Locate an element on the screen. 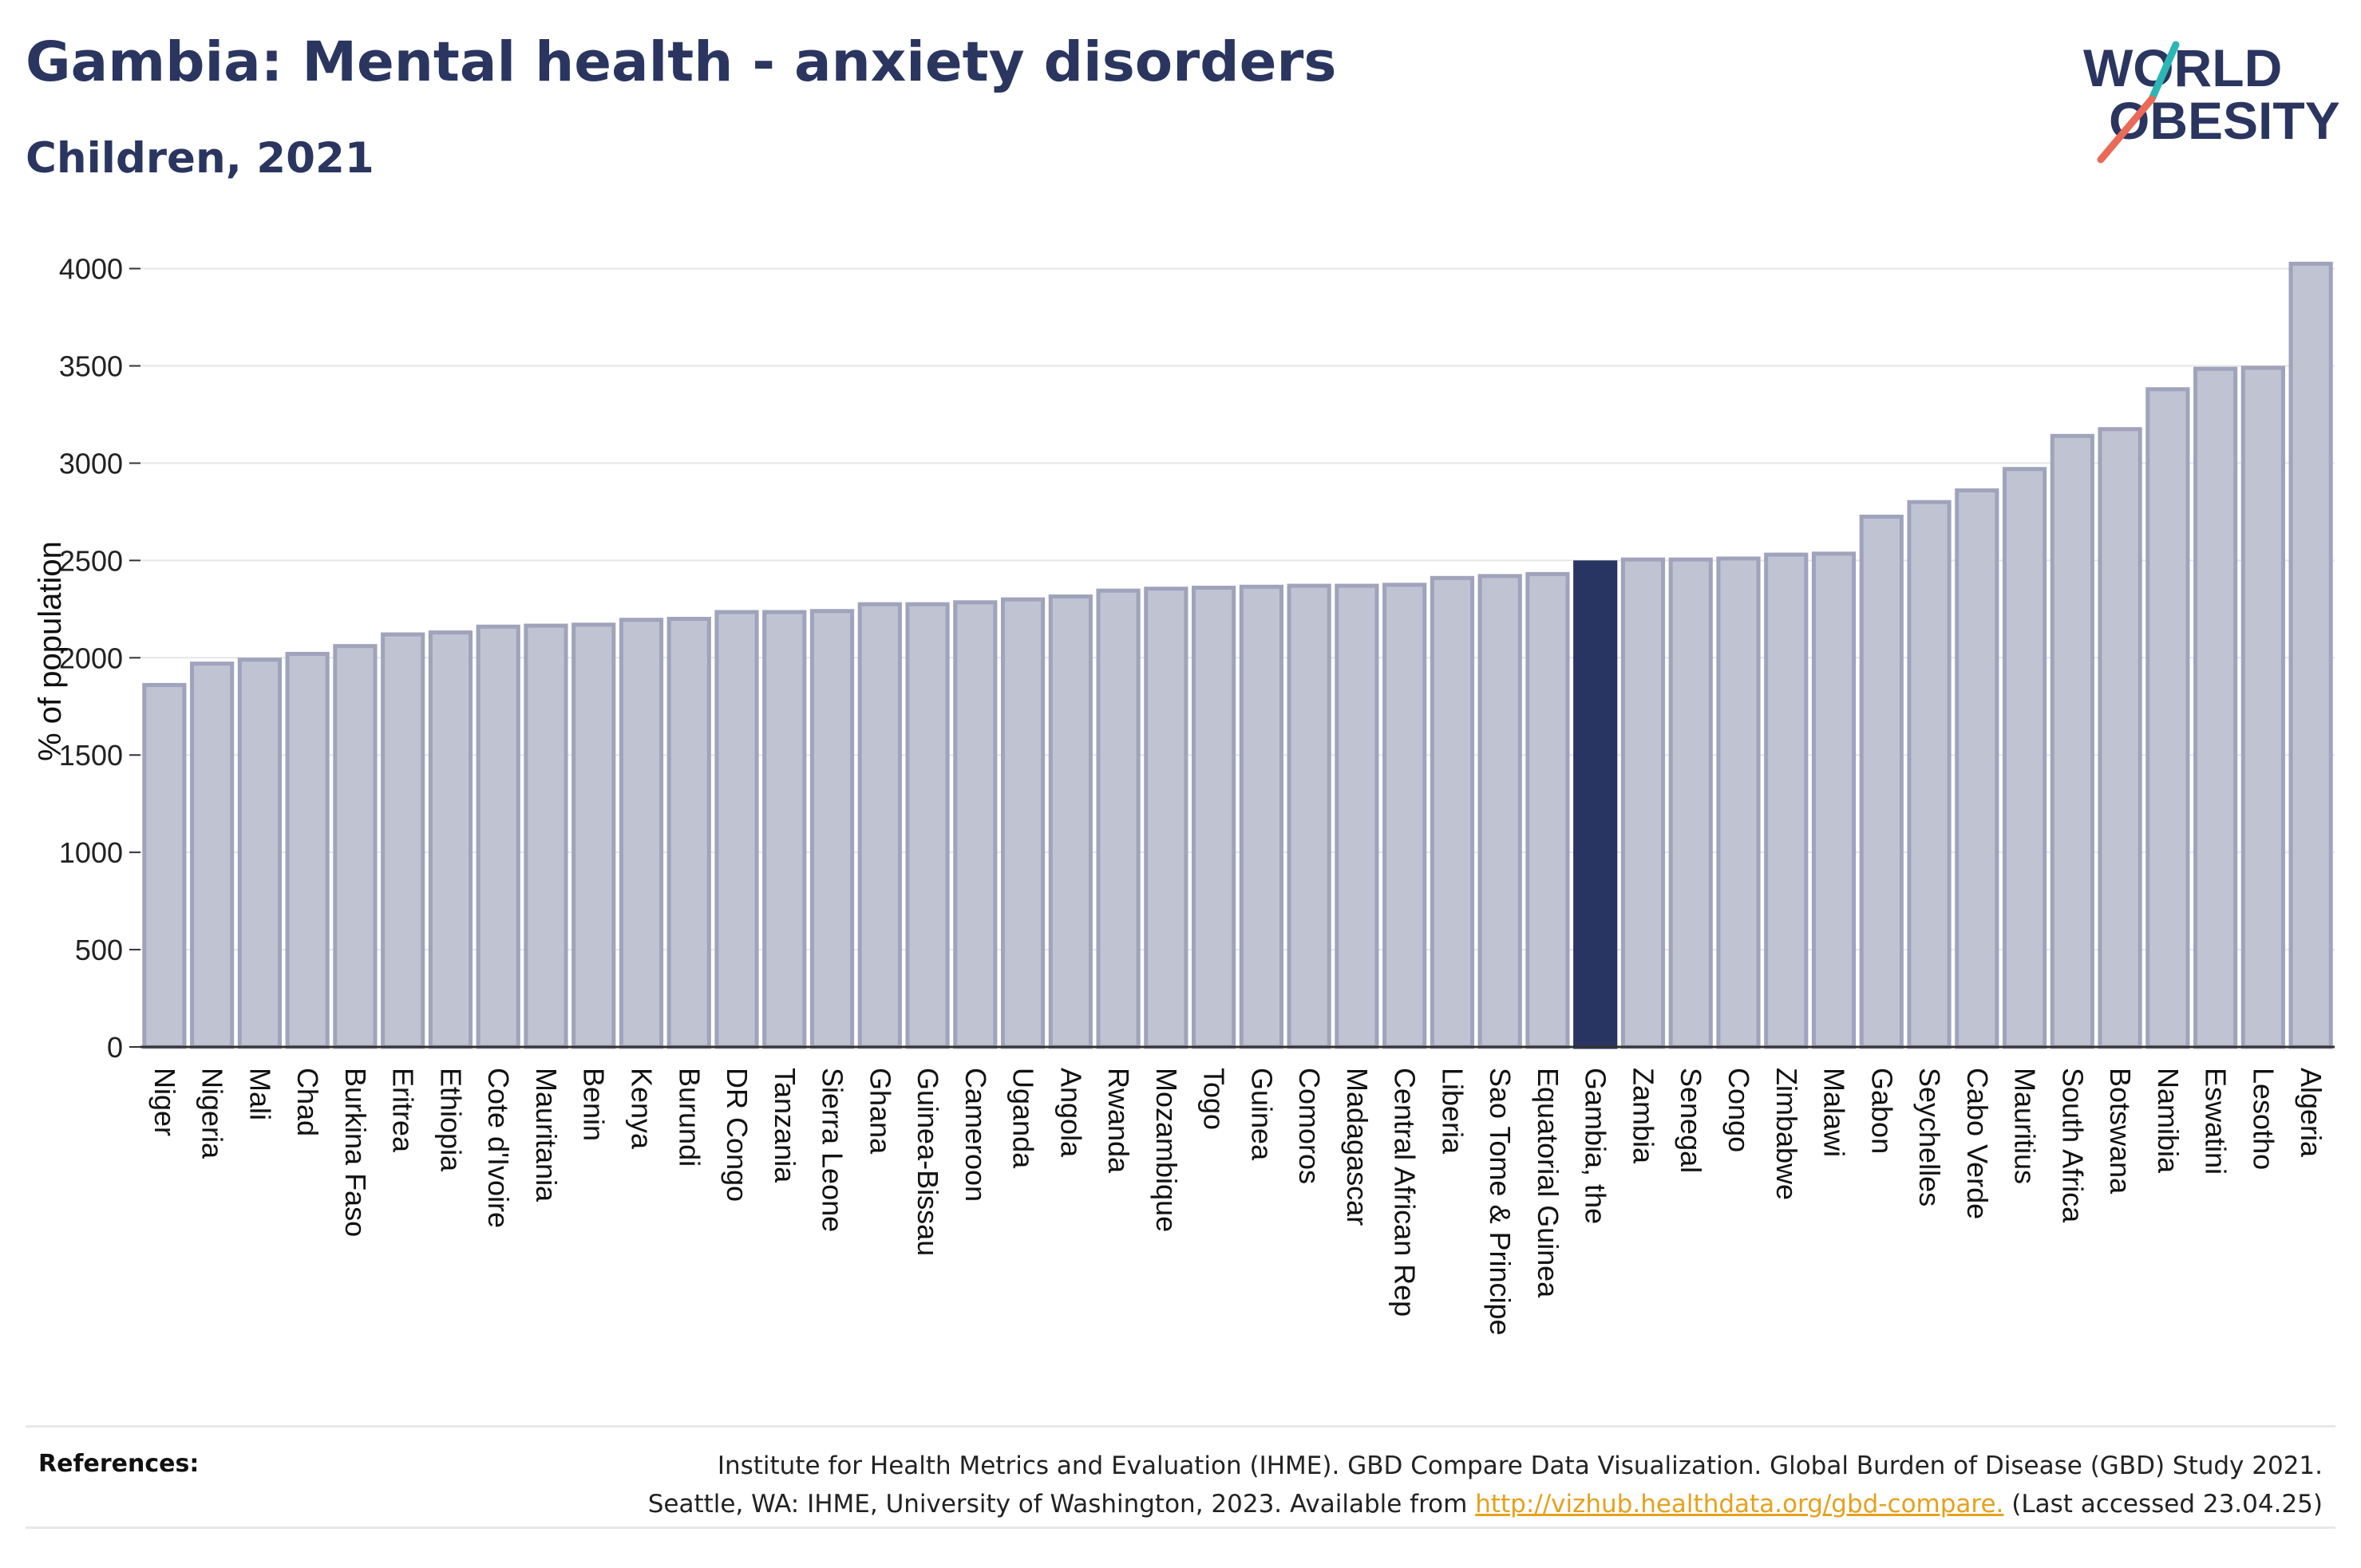 The image size is (2361, 1568). logo-slash-coral is located at coordinates (2126, 129).